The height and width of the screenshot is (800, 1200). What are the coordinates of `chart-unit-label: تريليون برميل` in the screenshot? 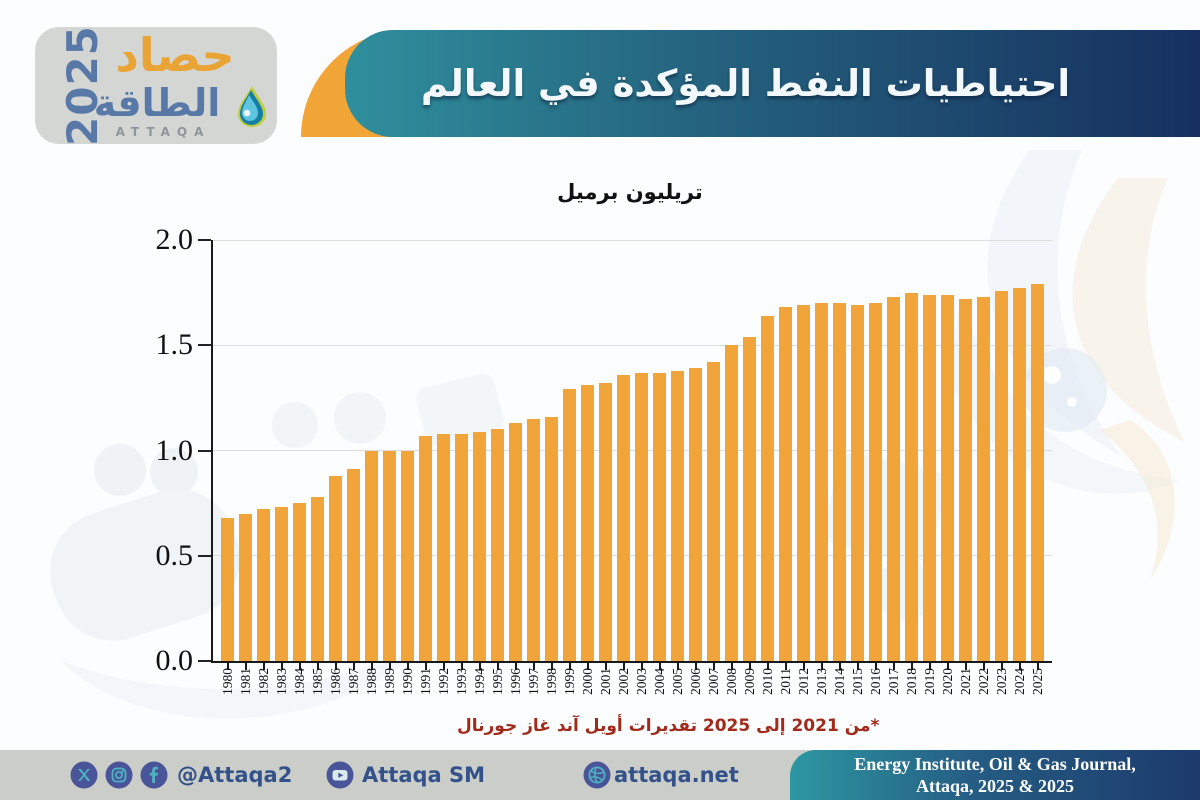 It's located at (630, 192).